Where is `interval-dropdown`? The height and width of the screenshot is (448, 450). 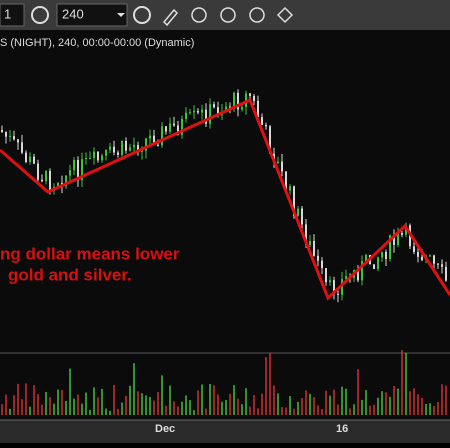 interval-dropdown is located at coordinates (92, 15).